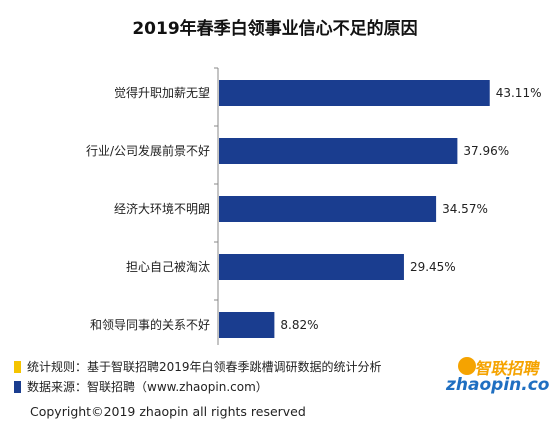  I want to click on category-label: 行业/公司发展前景不好, so click(148, 150).